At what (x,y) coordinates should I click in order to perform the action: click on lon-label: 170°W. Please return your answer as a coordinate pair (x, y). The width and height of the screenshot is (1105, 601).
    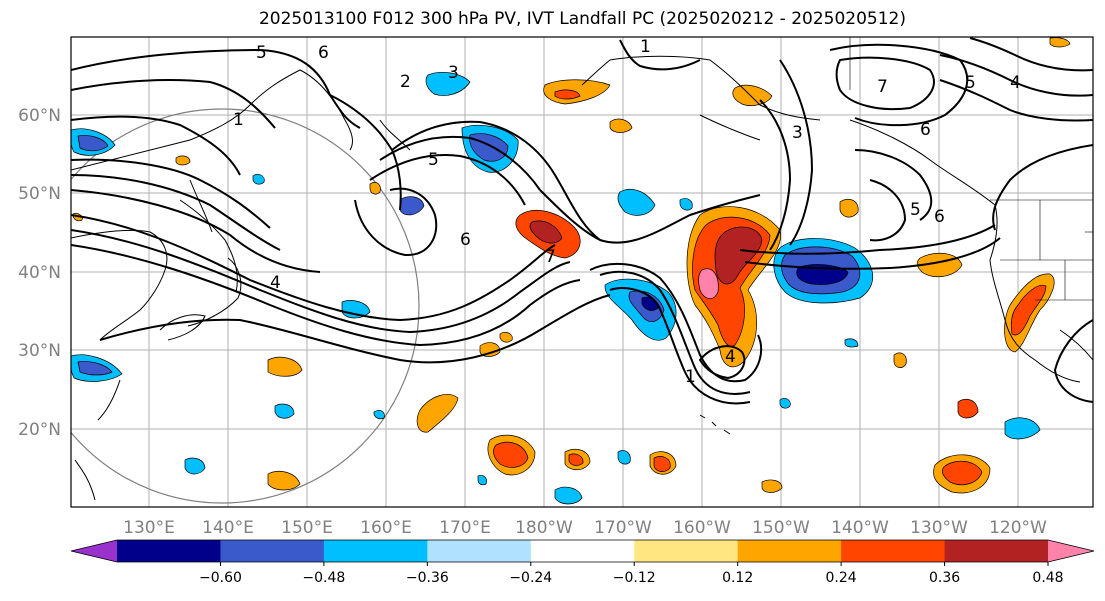
    Looking at the image, I should click on (623, 528).